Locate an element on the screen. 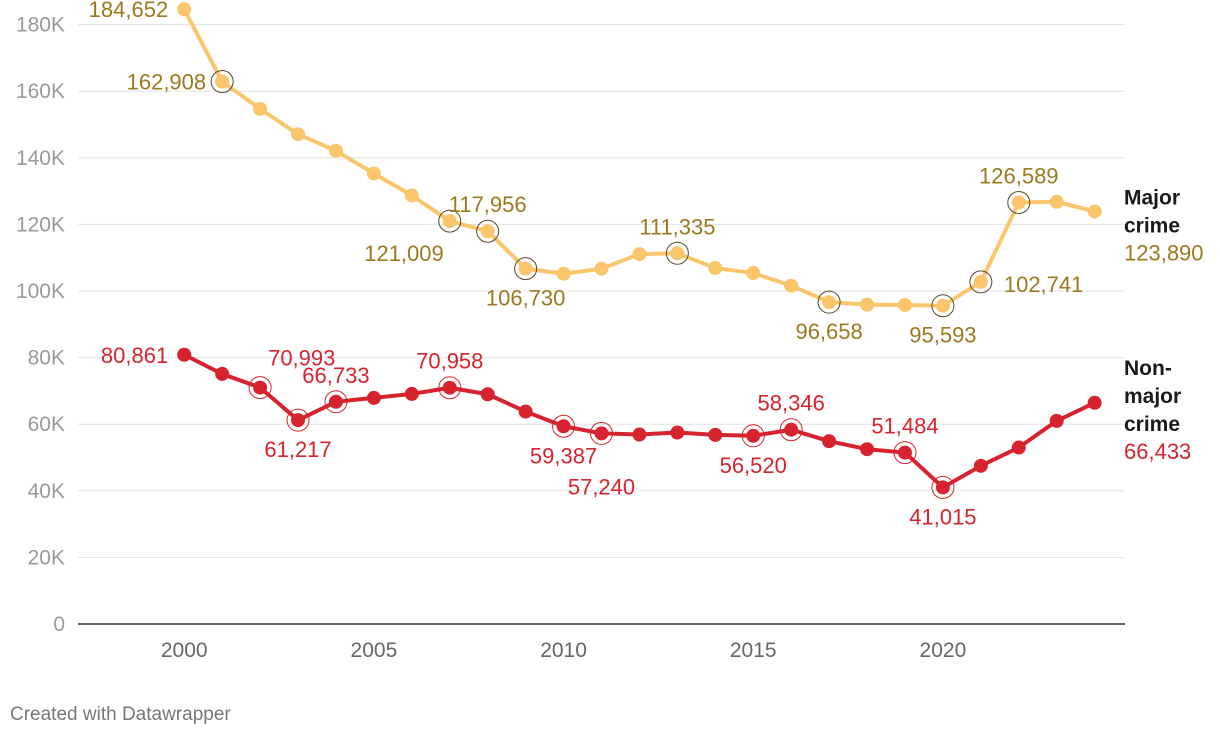 This screenshot has height=740, width=1220. data-label: 66,733 is located at coordinates (335, 375).